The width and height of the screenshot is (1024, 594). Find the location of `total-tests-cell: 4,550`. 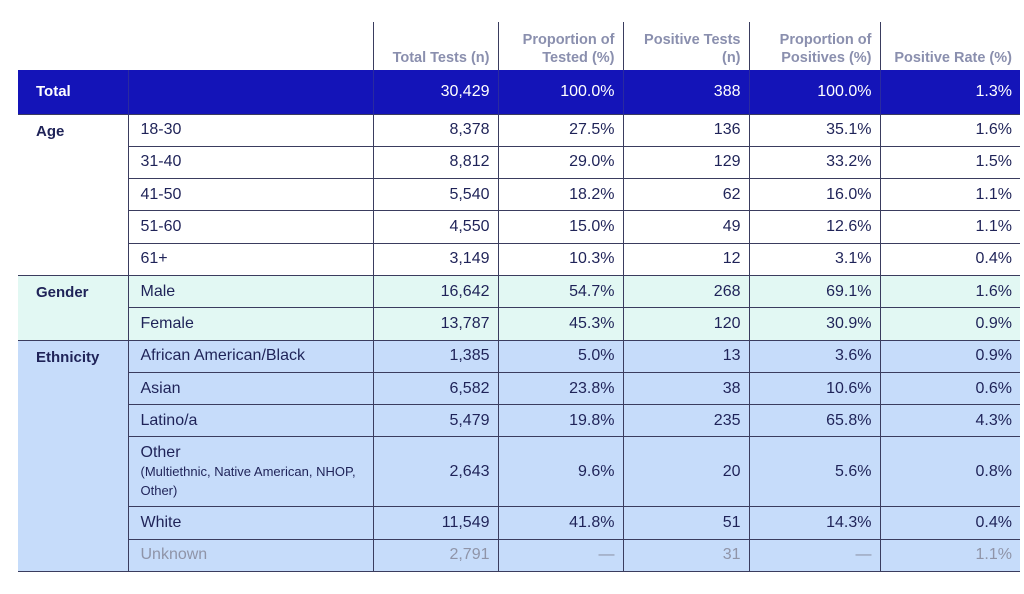

total-tests-cell: 4,550 is located at coordinates (435, 227).